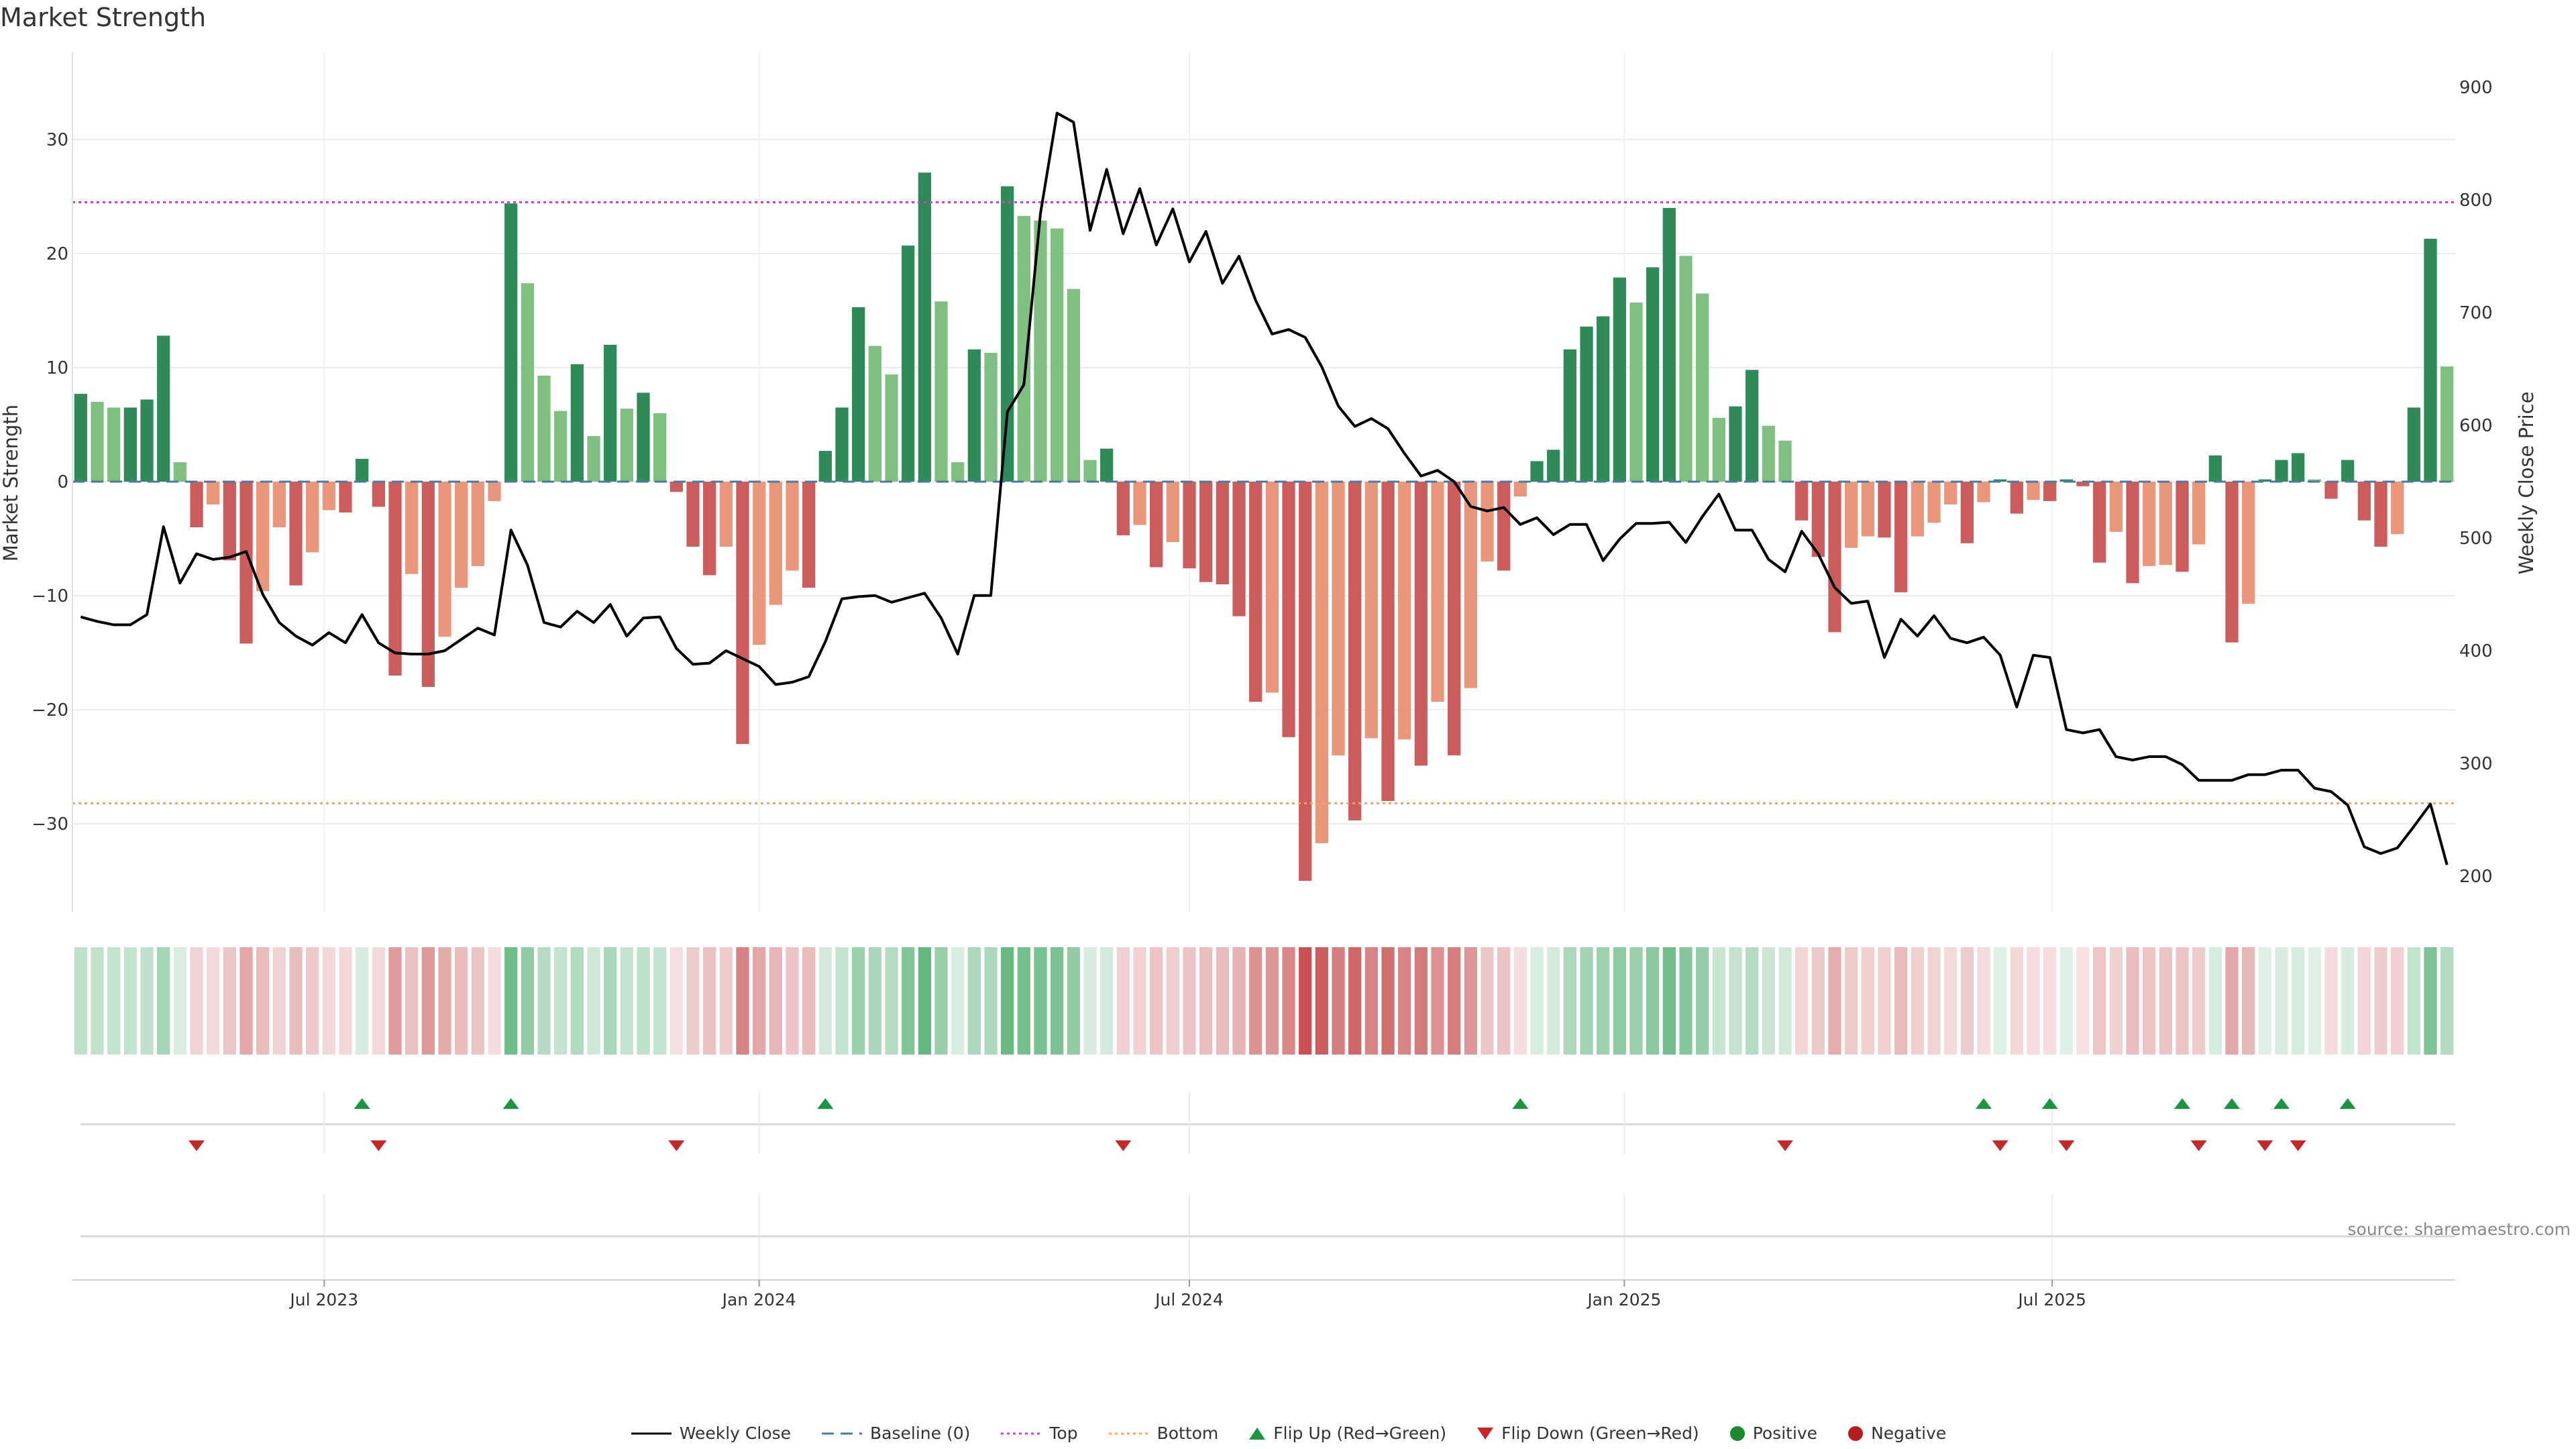 This screenshot has height=1449, width=2576. Describe the element at coordinates (1909, 1433) in the screenshot. I see `legend-label-negative: Negative` at that location.